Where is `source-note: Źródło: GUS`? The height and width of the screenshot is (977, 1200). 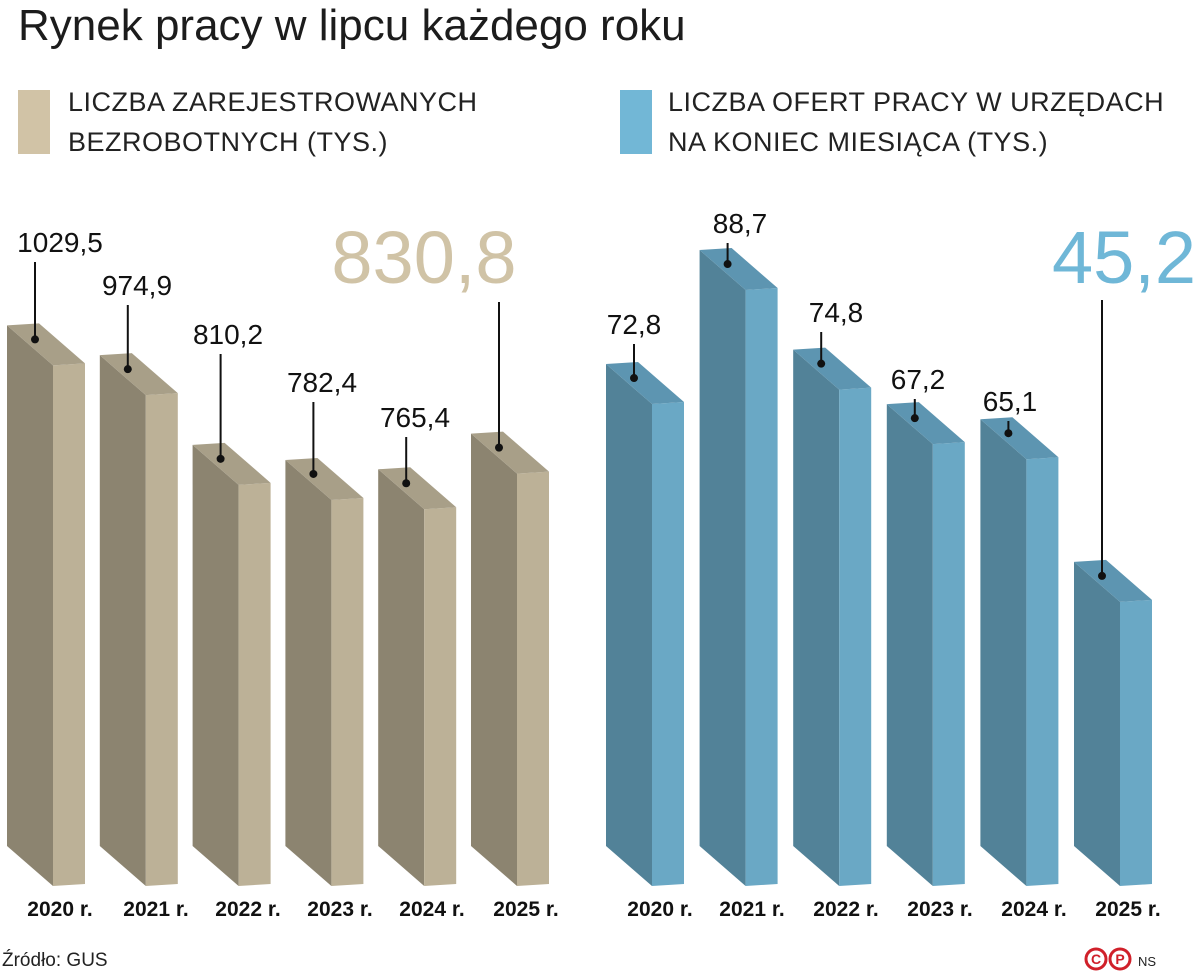 source-note: Źródło: GUS is located at coordinates (55, 960).